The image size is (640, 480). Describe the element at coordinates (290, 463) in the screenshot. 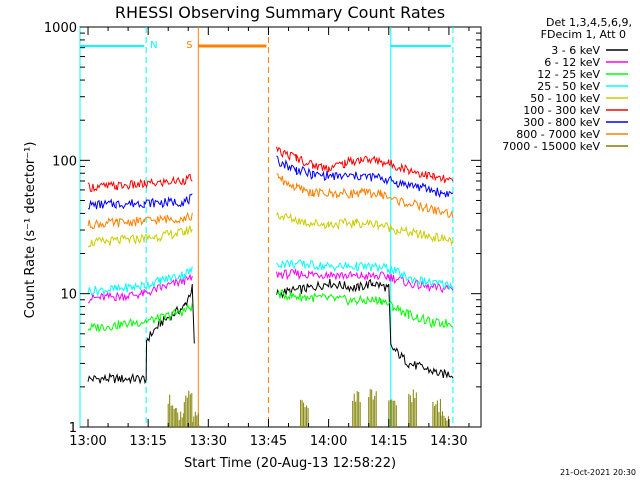

I see `x-axis-label: Start Time (20-Aug-13 12:58:22)` at that location.